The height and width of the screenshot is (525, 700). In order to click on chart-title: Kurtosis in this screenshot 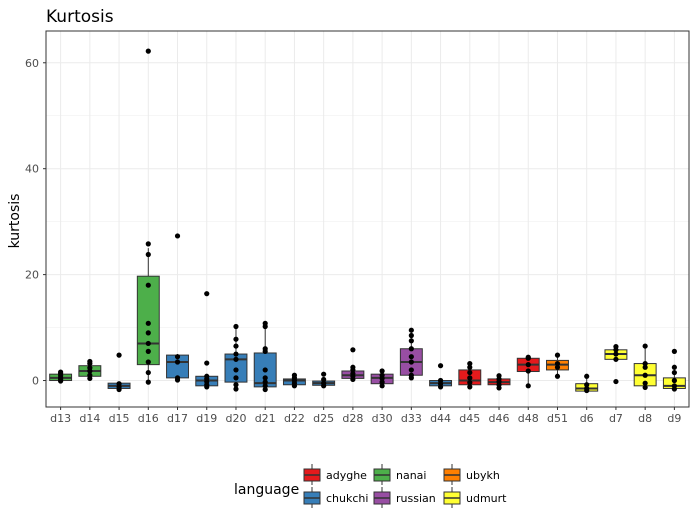, I will do `click(80, 17)`.